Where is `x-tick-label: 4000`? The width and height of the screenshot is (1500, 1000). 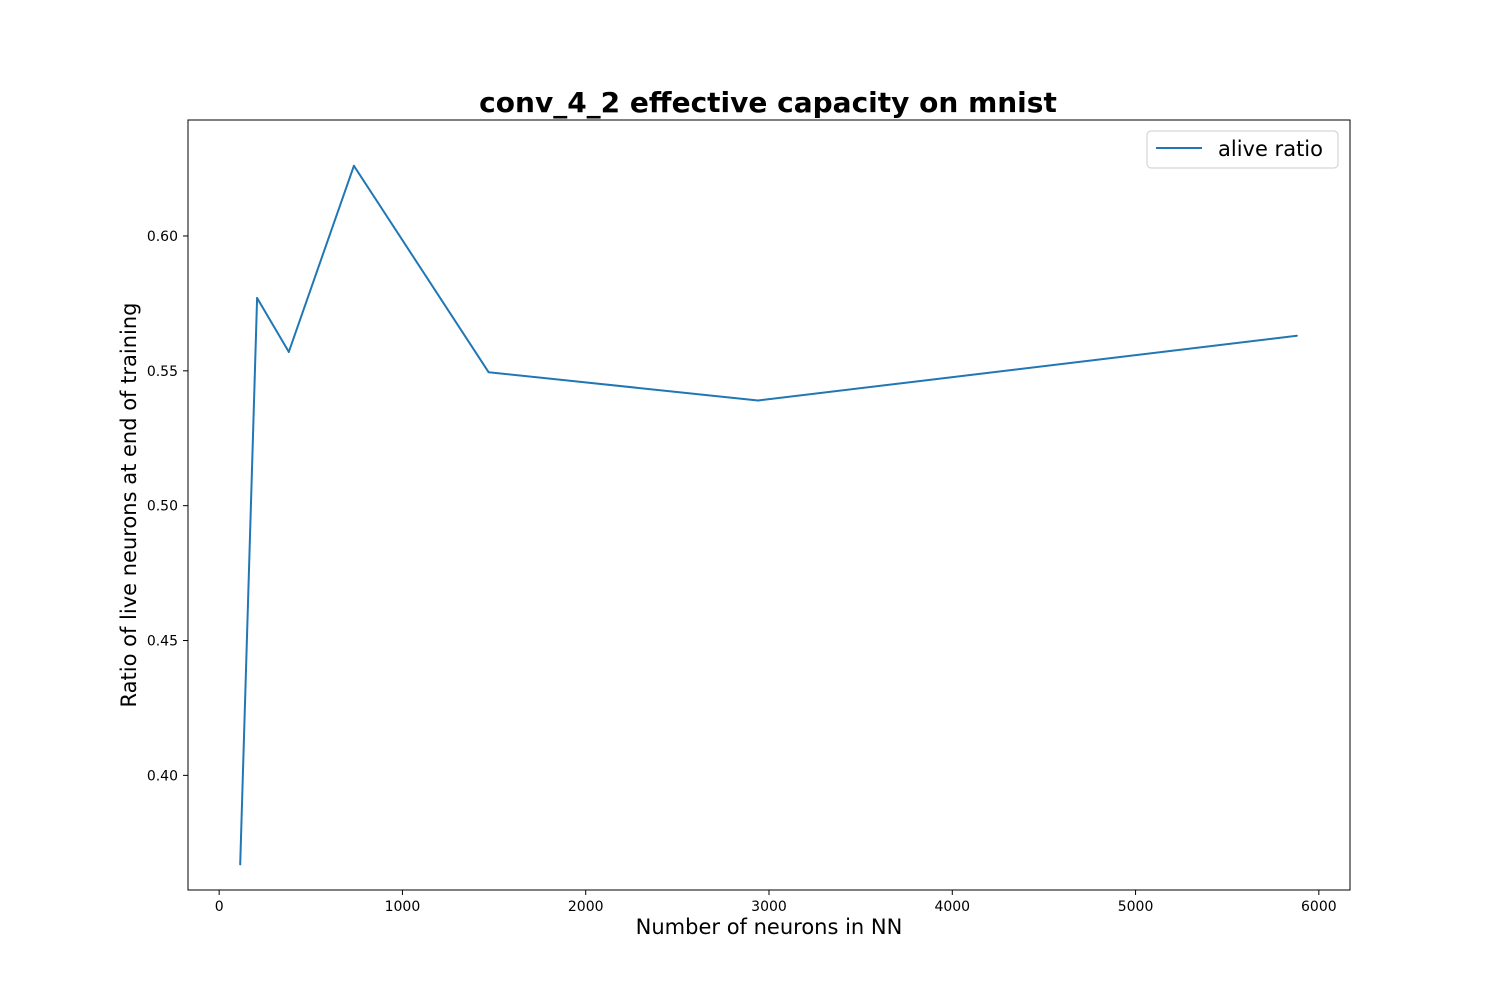
x-tick-label: 4000 is located at coordinates (952, 907).